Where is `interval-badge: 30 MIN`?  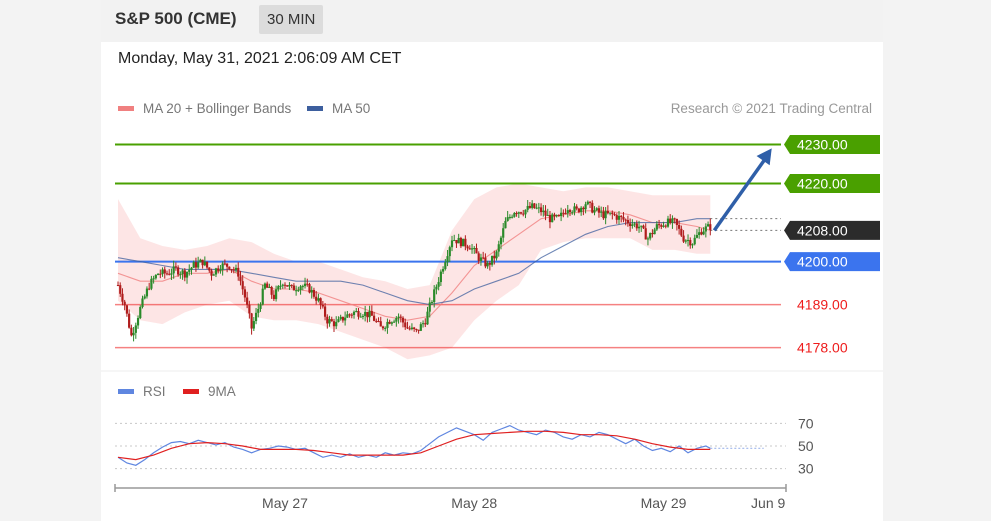 interval-badge: 30 MIN is located at coordinates (291, 19).